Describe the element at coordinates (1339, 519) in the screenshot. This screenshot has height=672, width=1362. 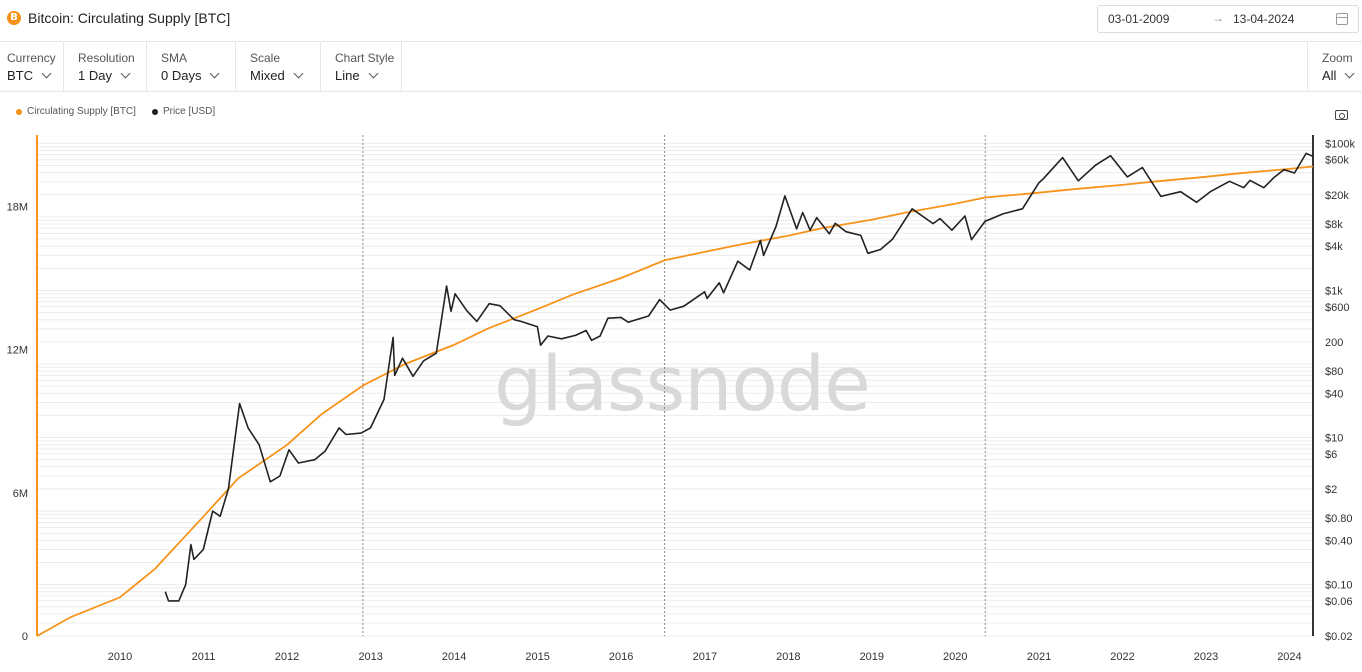
I see `right-tick-label: $0.80` at that location.